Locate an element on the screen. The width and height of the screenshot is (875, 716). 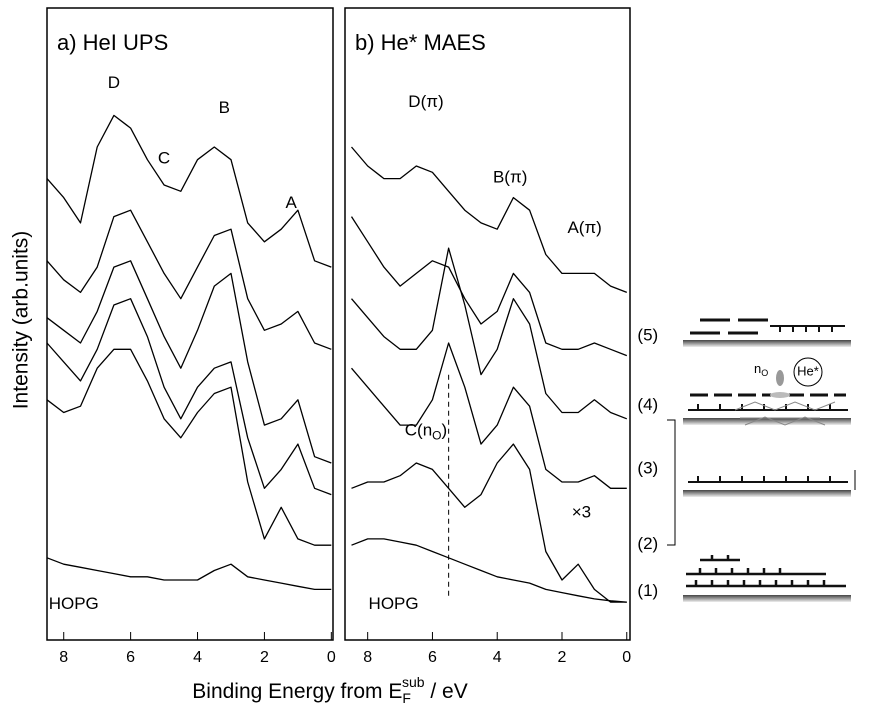
annotation: C(nO) is located at coordinates (426, 432).